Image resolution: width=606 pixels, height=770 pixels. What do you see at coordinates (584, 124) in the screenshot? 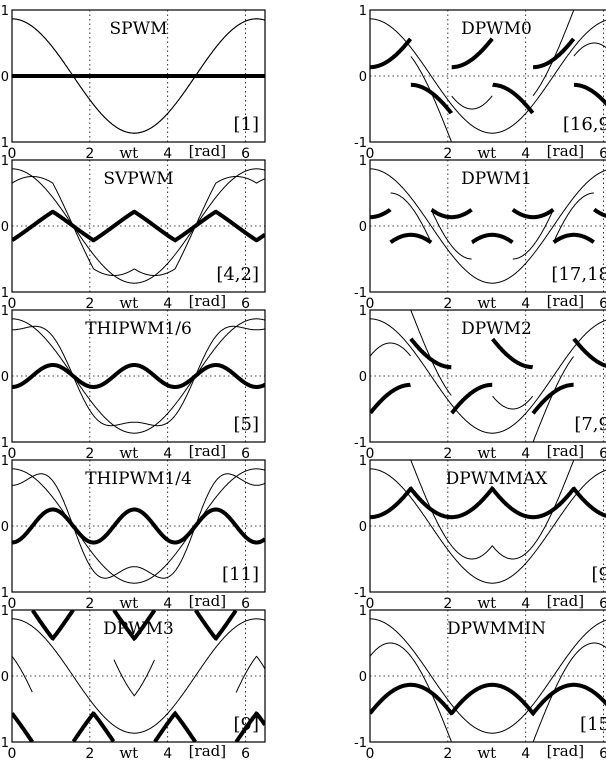
I see `reference-label: [16,9]` at bounding box center [584, 124].